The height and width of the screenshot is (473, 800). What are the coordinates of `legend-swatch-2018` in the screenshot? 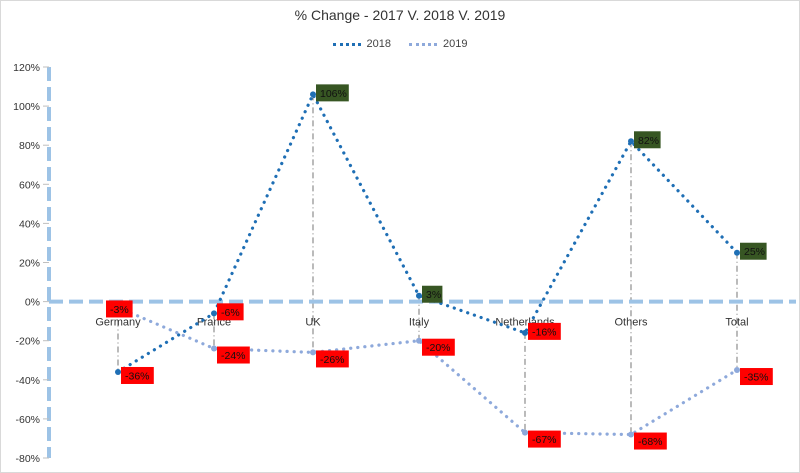 It's located at (346, 44).